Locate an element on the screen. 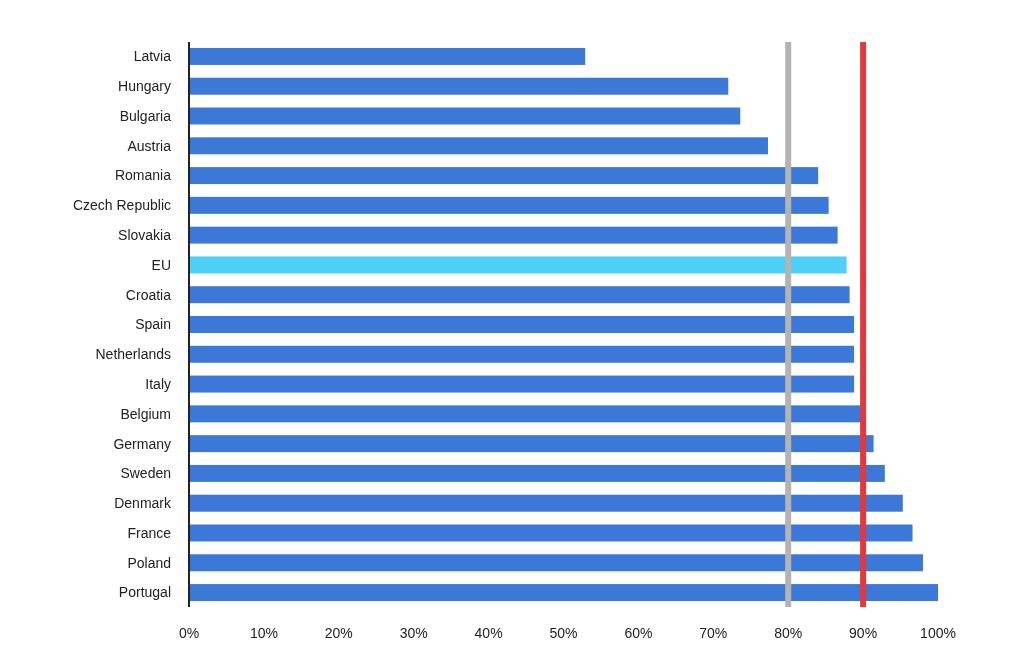 The image size is (1024, 665). y-tick-label: Italy is located at coordinates (158, 383).